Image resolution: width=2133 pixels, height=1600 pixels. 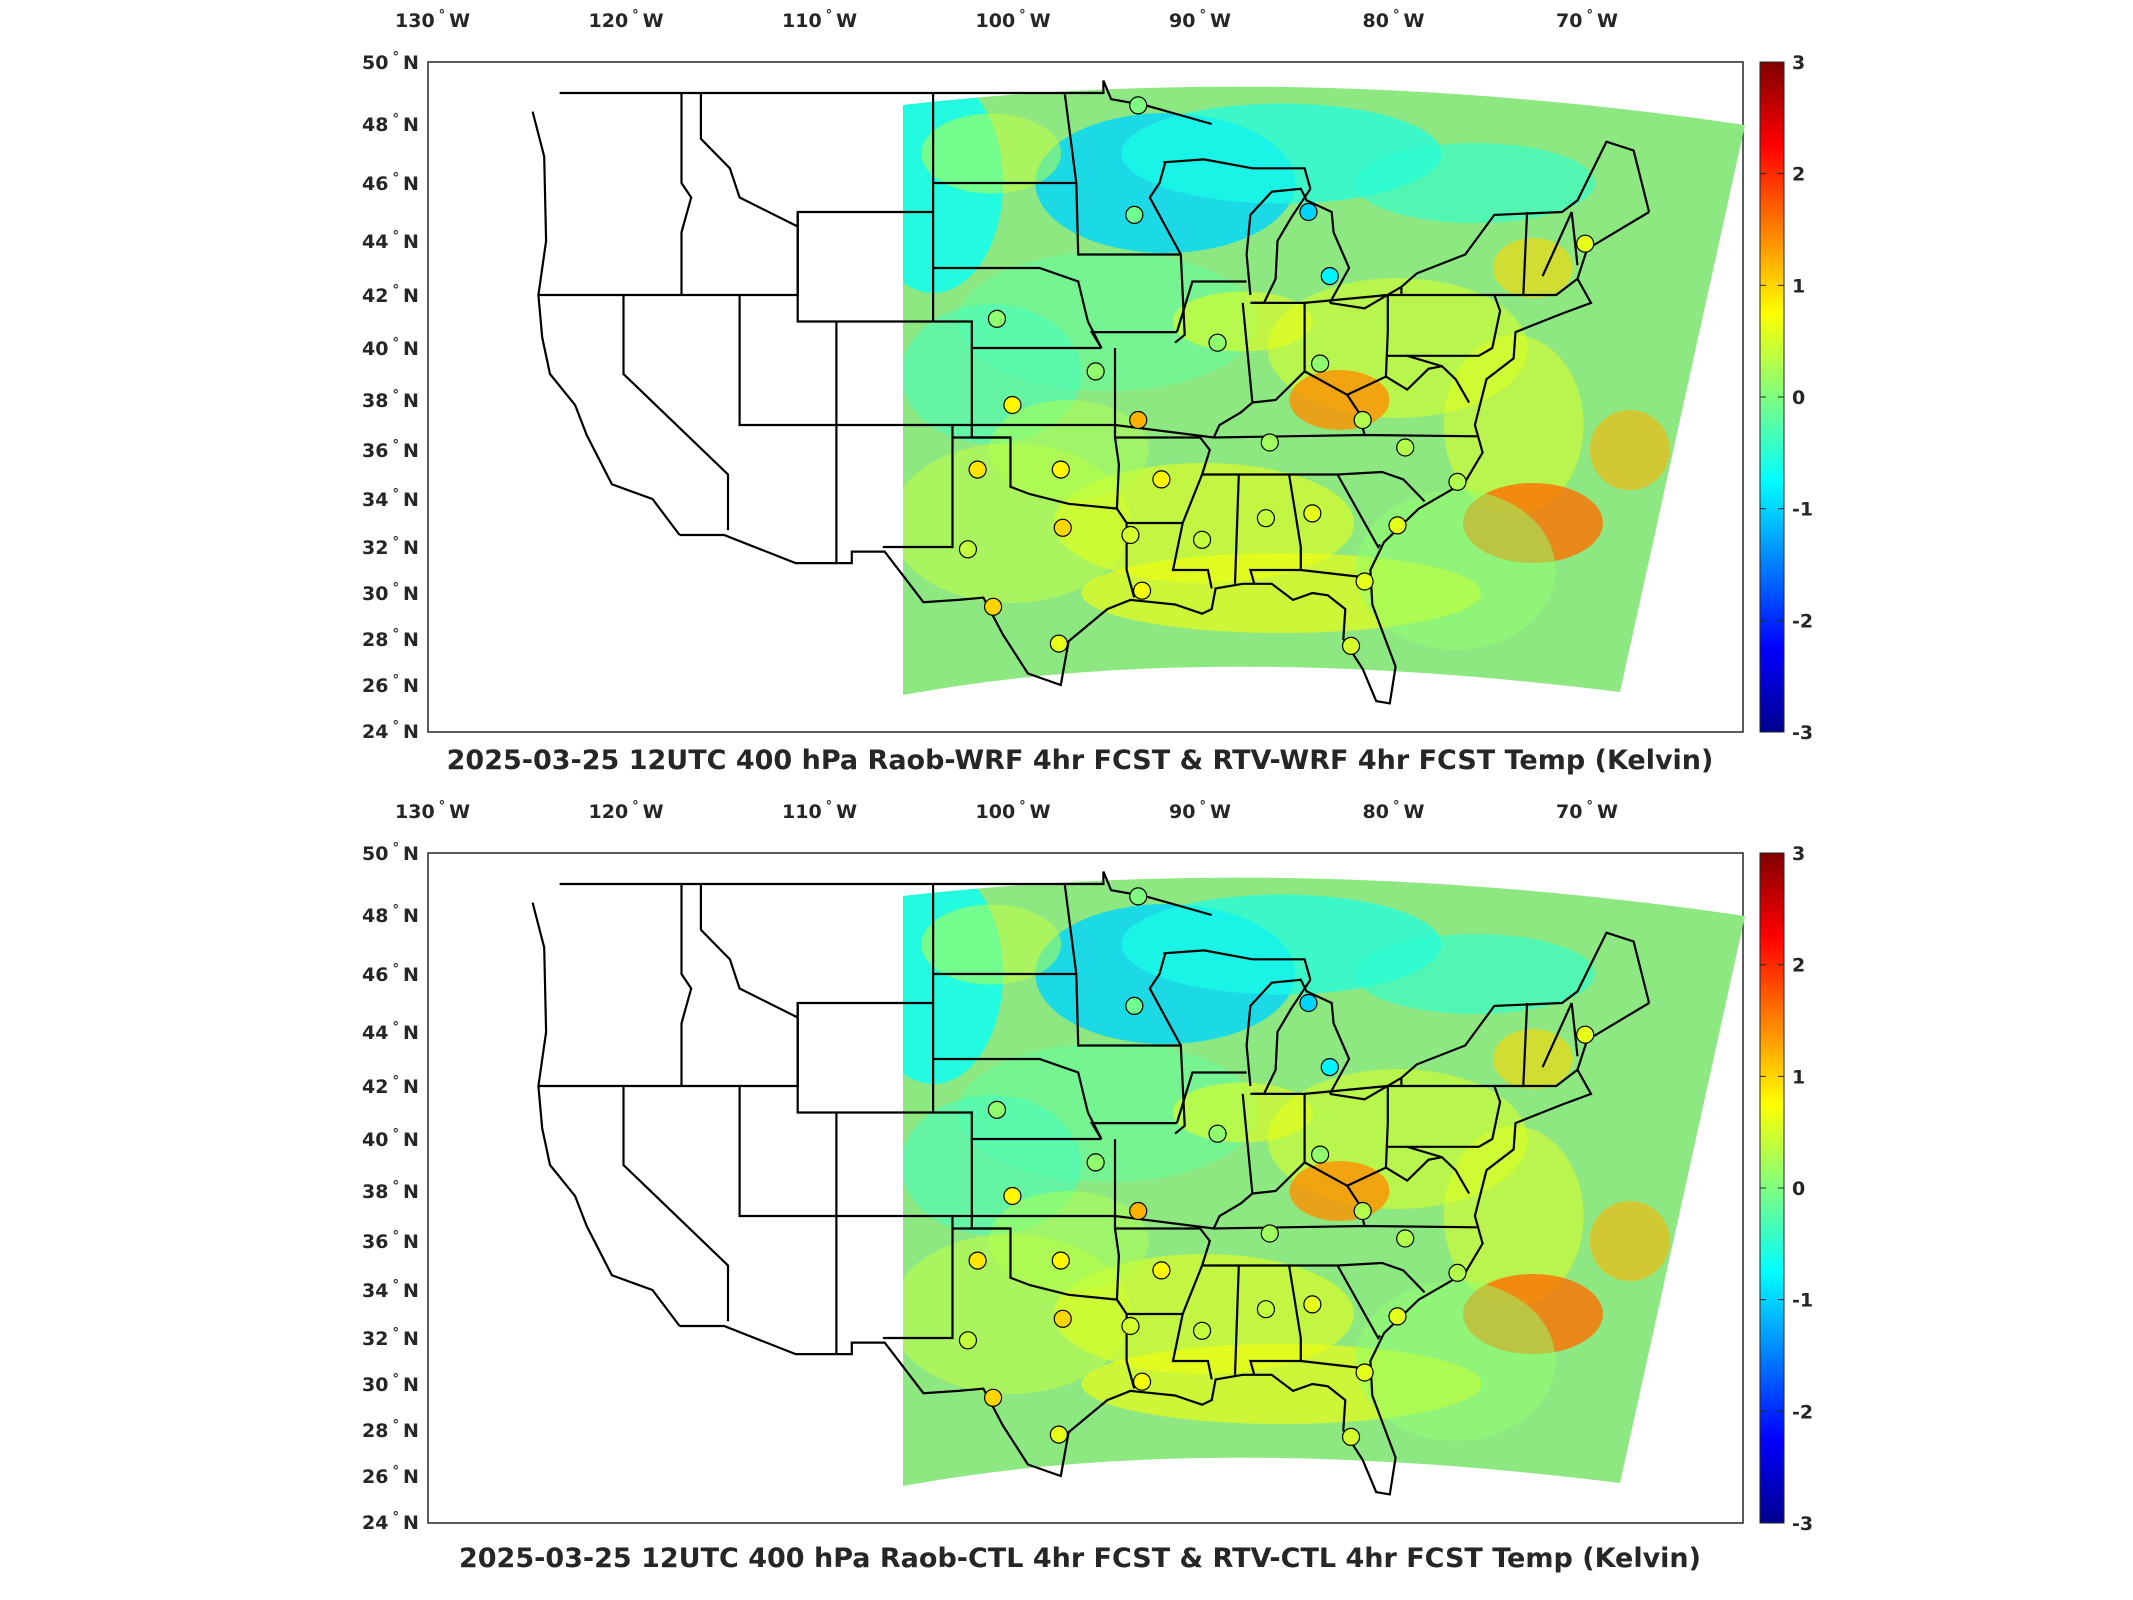 I want to click on lon-tick-label: 70 ° W, so click(x=1587, y=811).